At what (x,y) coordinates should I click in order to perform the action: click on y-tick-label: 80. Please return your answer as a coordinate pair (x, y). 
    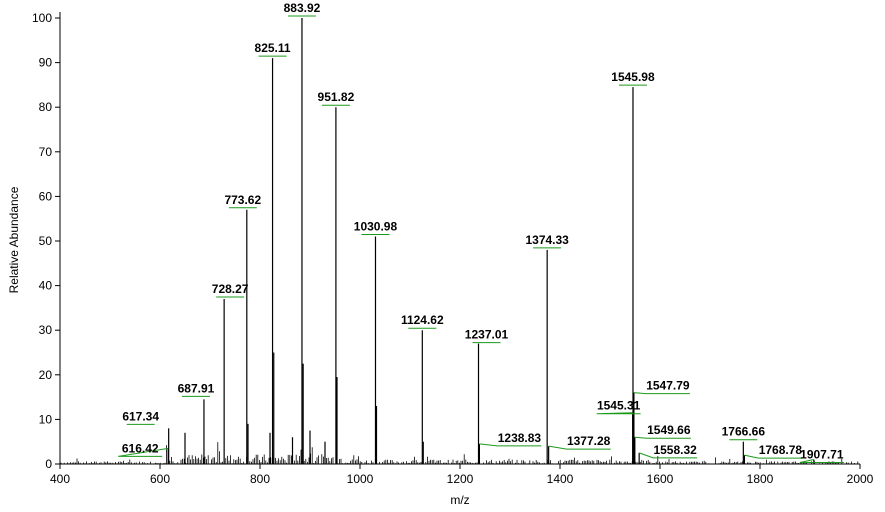
    Looking at the image, I should click on (46, 107).